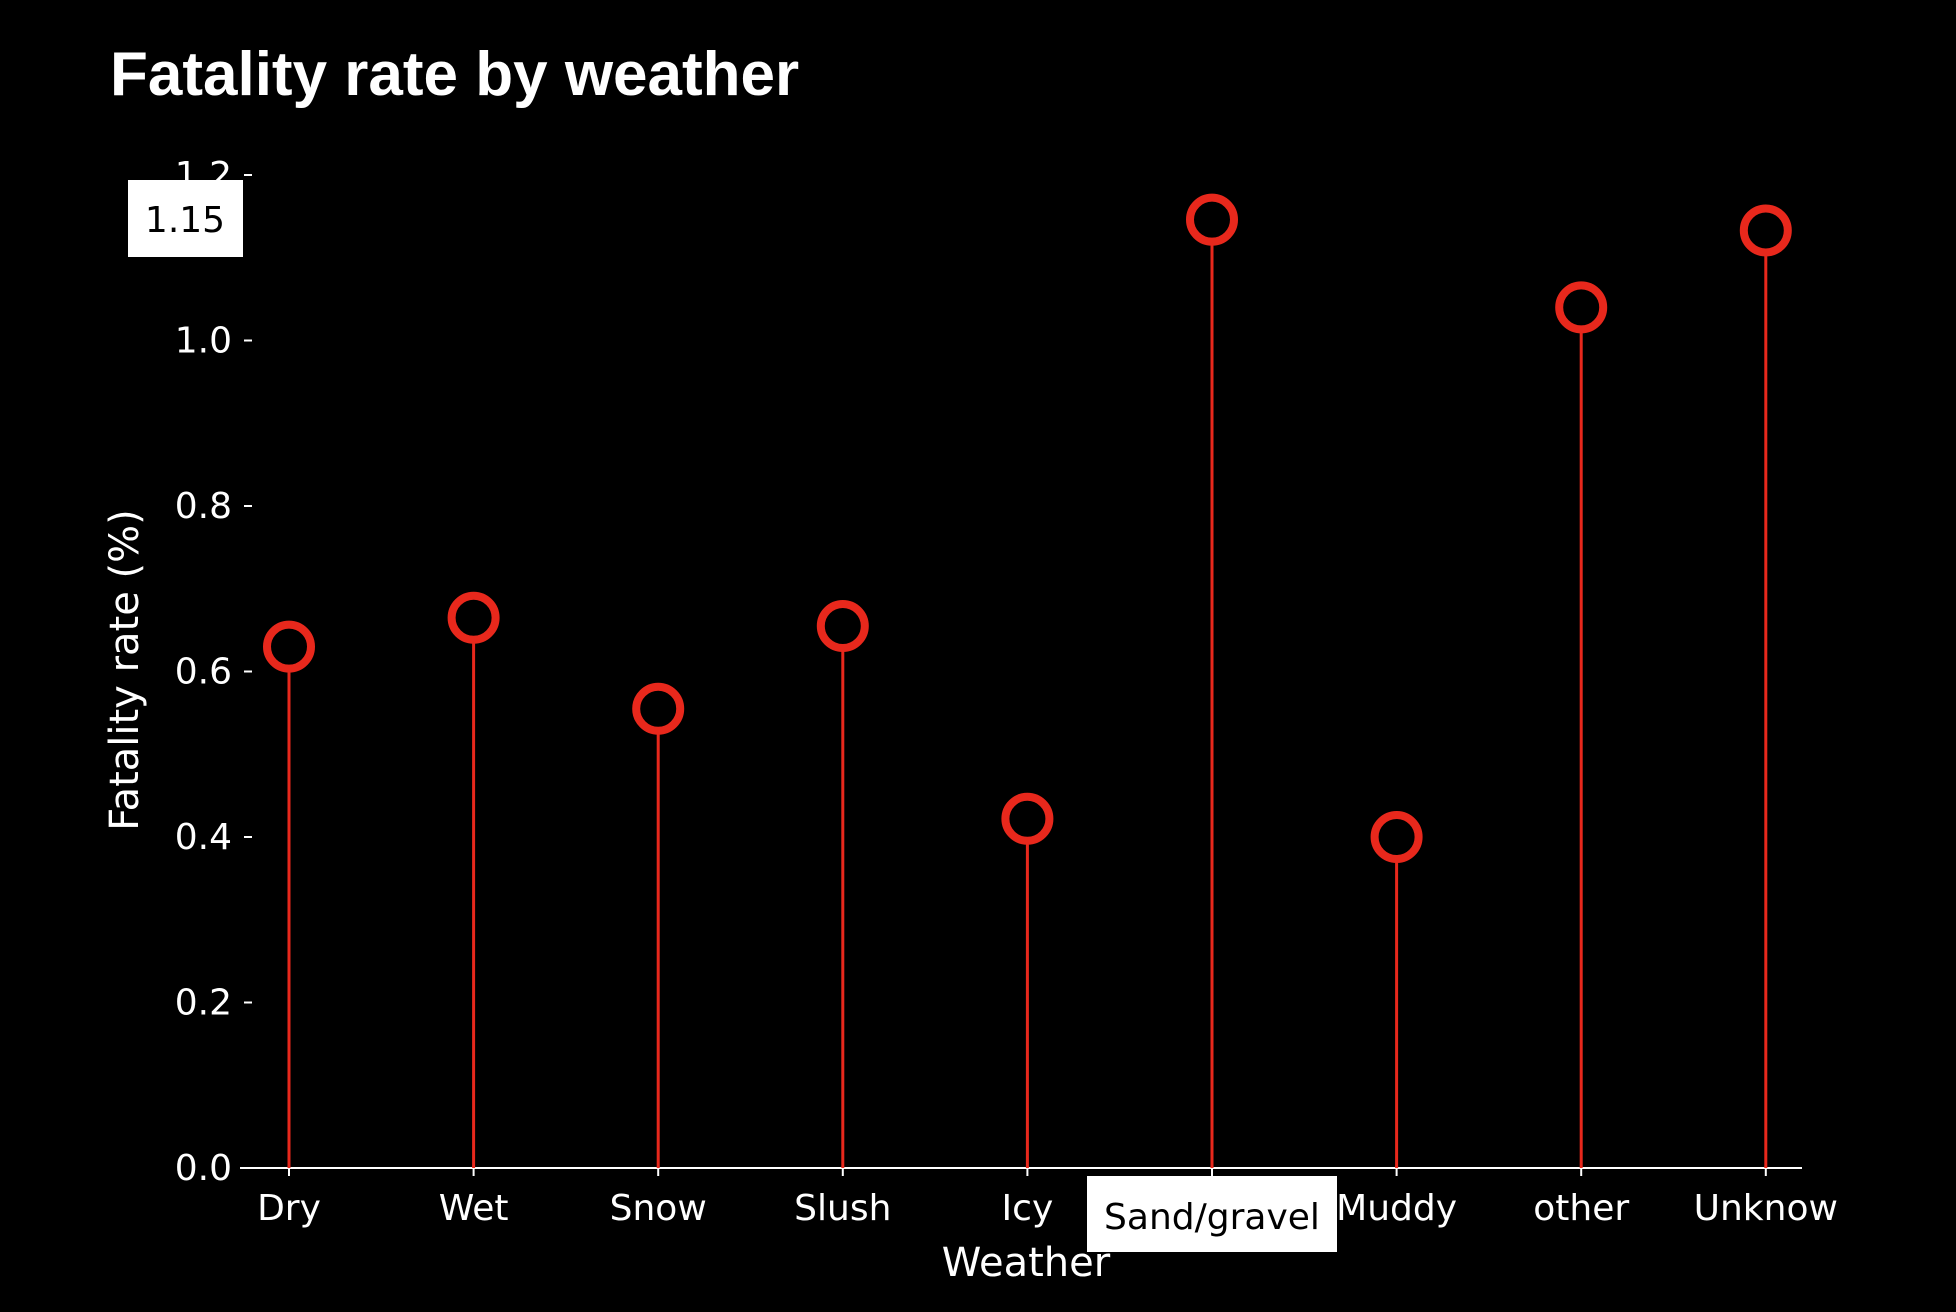 The width and height of the screenshot is (1956, 1312). Describe the element at coordinates (203, 341) in the screenshot. I see `y-tick-label: 1.0` at that location.